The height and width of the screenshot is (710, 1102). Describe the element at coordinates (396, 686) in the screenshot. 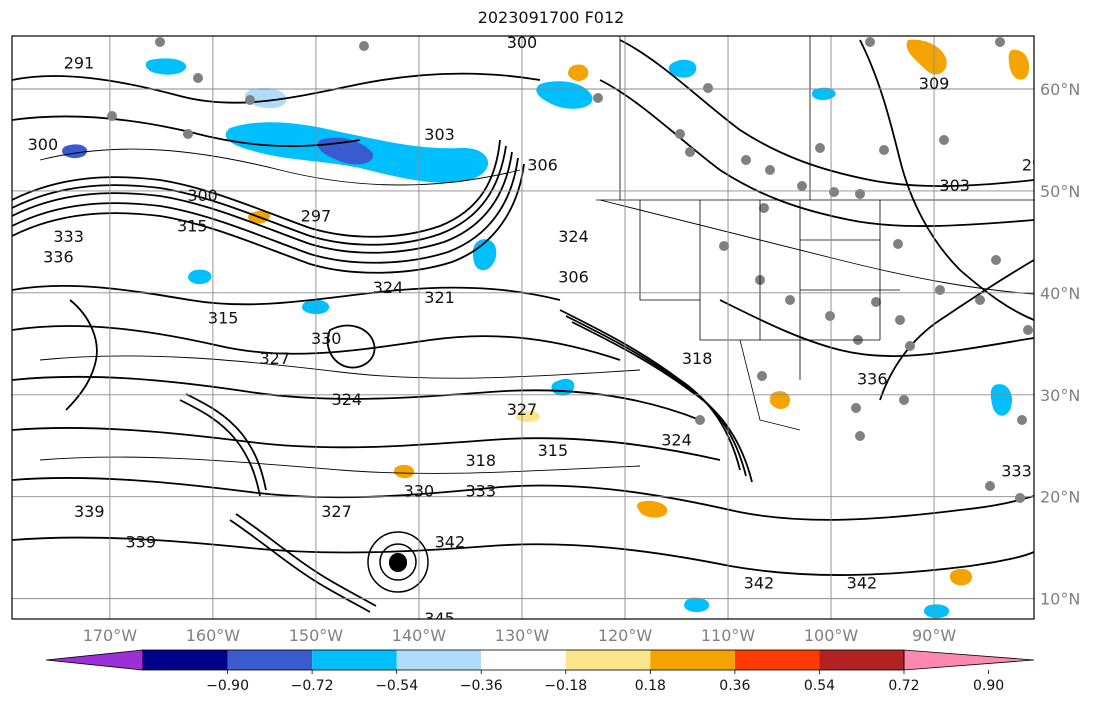

I see `colorbar-tick-label: −0.54` at that location.